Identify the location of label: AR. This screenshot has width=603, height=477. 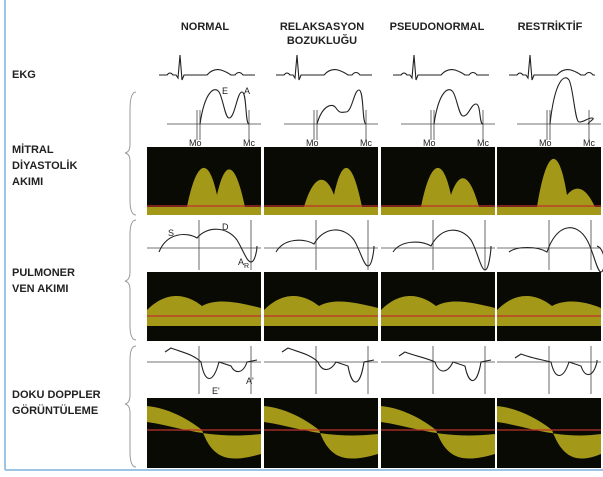
(243, 263).